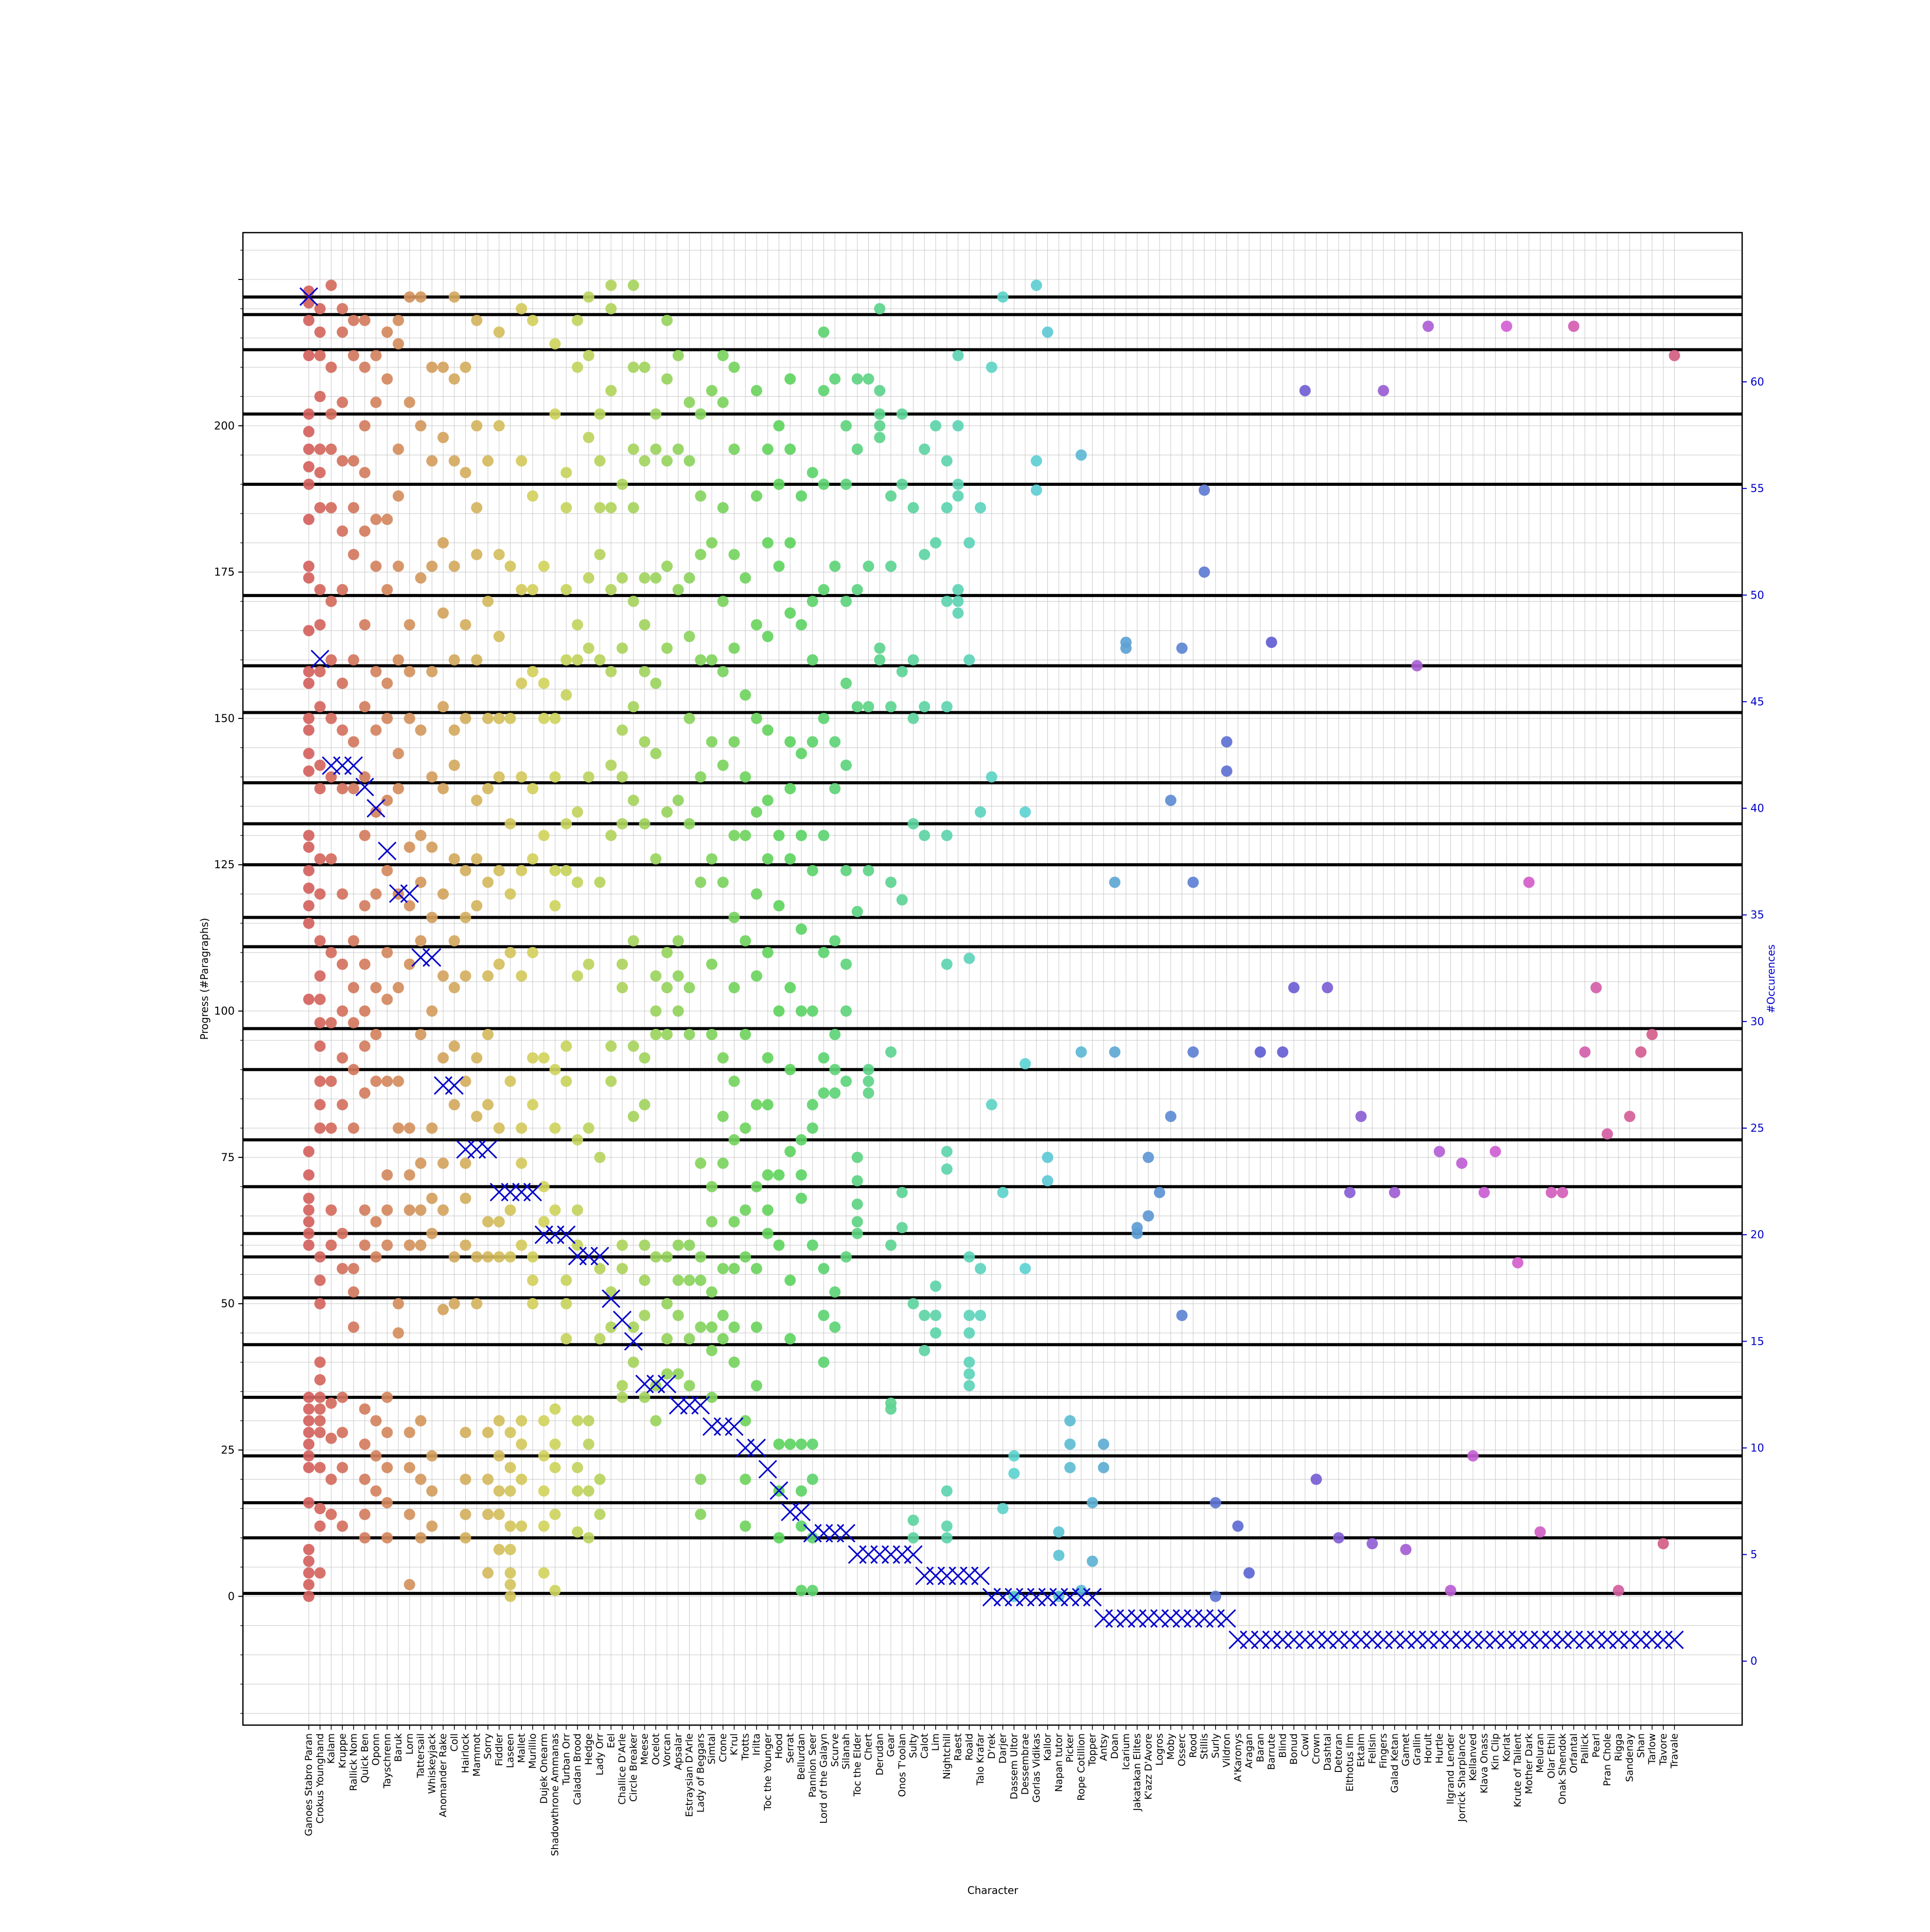 This screenshot has height=1932, width=1930. Describe the element at coordinates (228, 1303) in the screenshot. I see `y-tick-label: 50` at that location.